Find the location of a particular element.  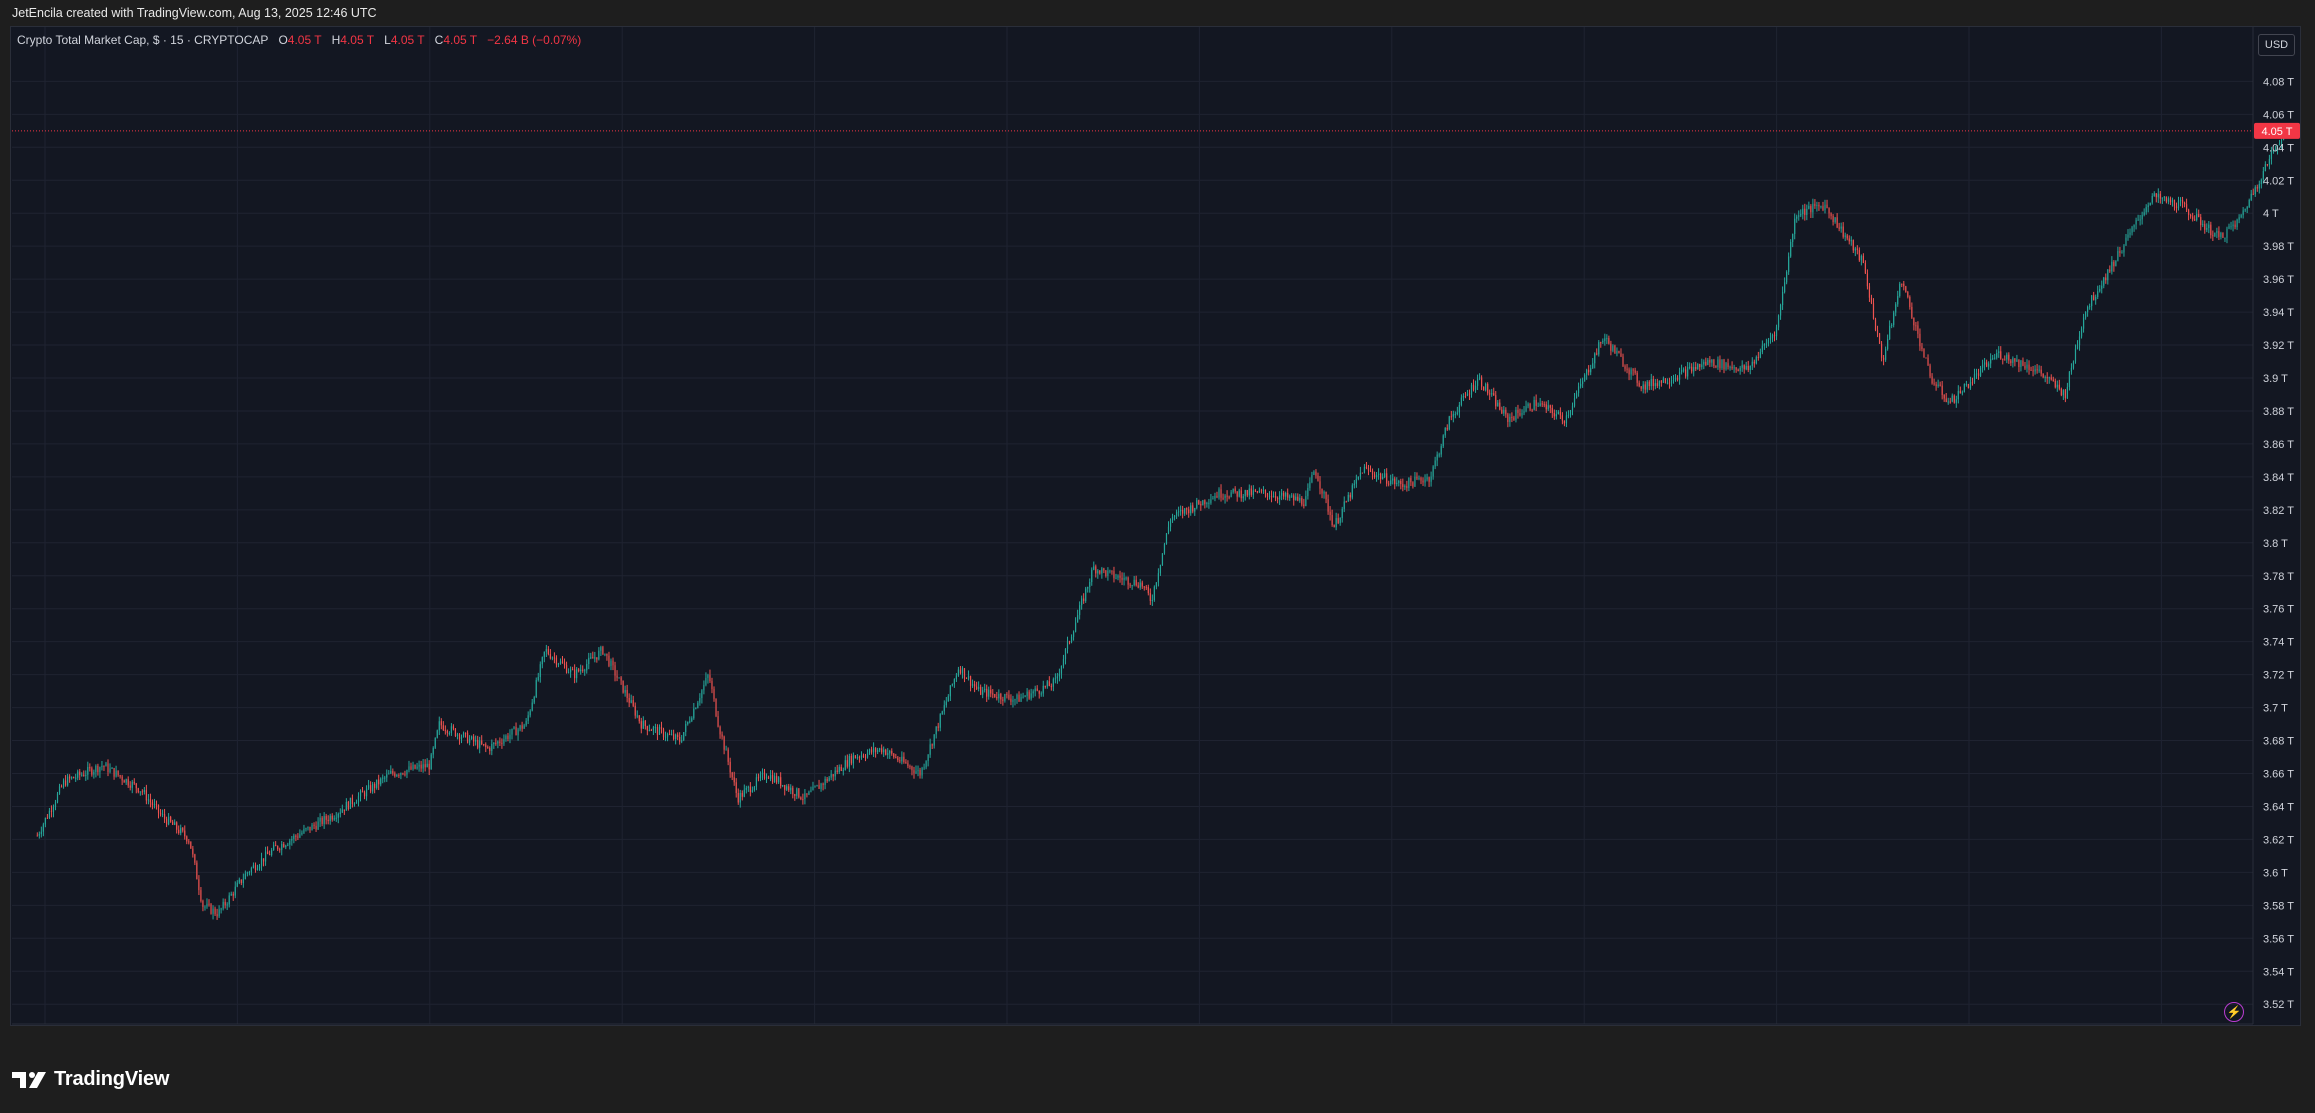

currency-button: USD is located at coordinates (2276, 45).